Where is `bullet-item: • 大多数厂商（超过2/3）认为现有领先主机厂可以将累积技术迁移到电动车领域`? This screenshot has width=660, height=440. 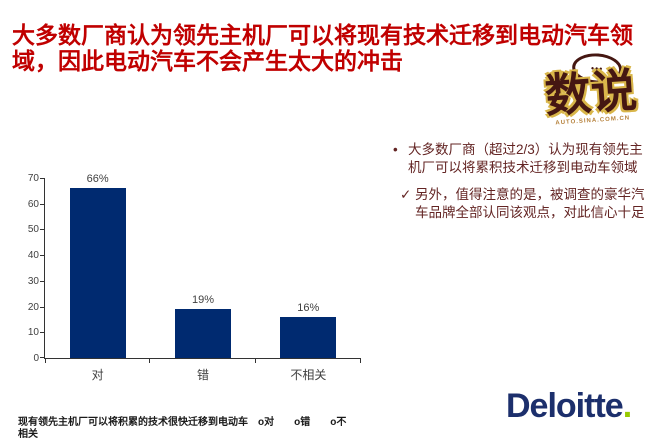 bullet-item: • 大多数厂商（超过2/3）认为现有领先主机厂可以将累积技术迁移到电动车领域 is located at coordinates (524, 159).